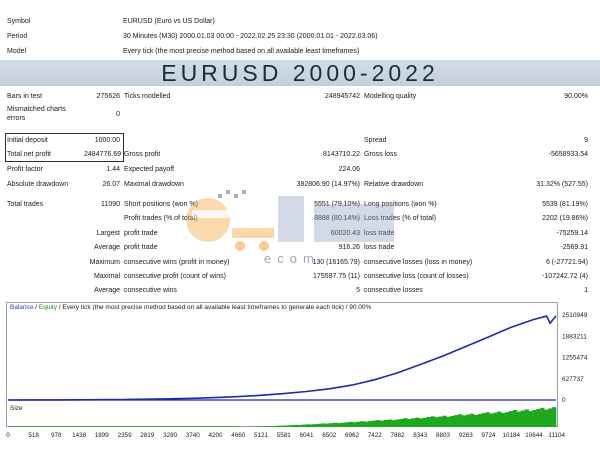 Image resolution: width=600 pixels, height=450 pixels. Describe the element at coordinates (575, 315) in the screenshot. I see `y-tick-label: 2510949` at that location.